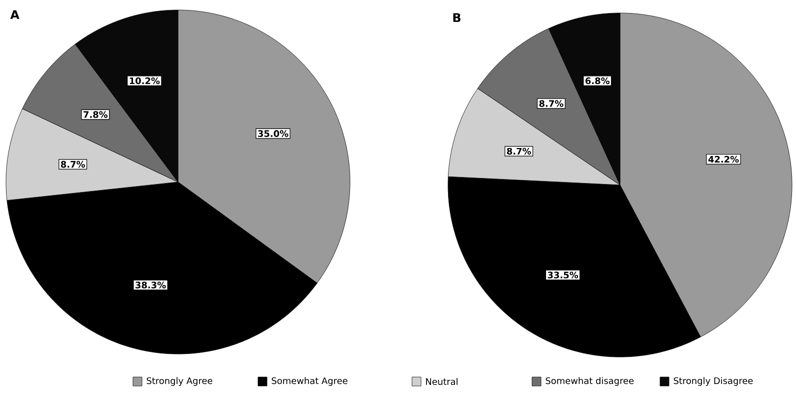  What do you see at coordinates (723, 159) in the screenshot?
I see `data-label: 42.2%` at bounding box center [723, 159].